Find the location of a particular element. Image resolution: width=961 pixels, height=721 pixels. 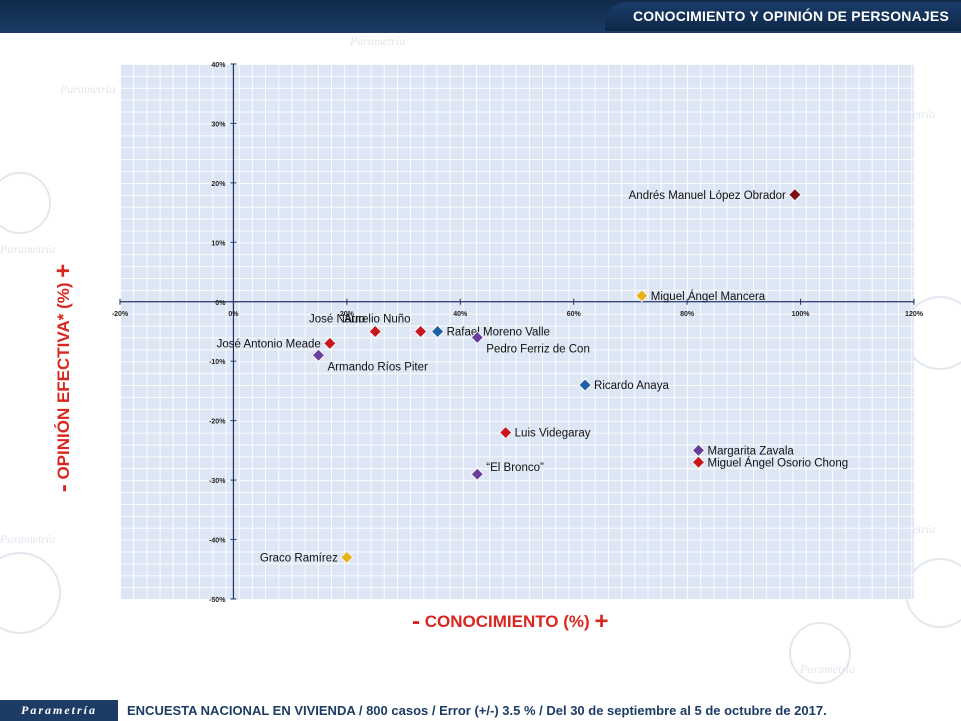

x-tick-label: 40% is located at coordinates (460, 314).